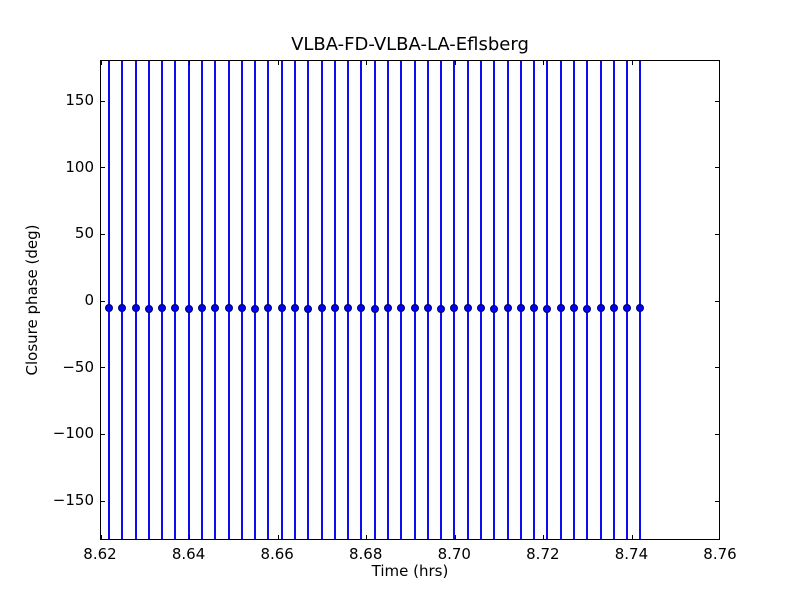 The image size is (800, 600). Describe the element at coordinates (277, 554) in the screenshot. I see `x-tick-label: 8.66` at that location.